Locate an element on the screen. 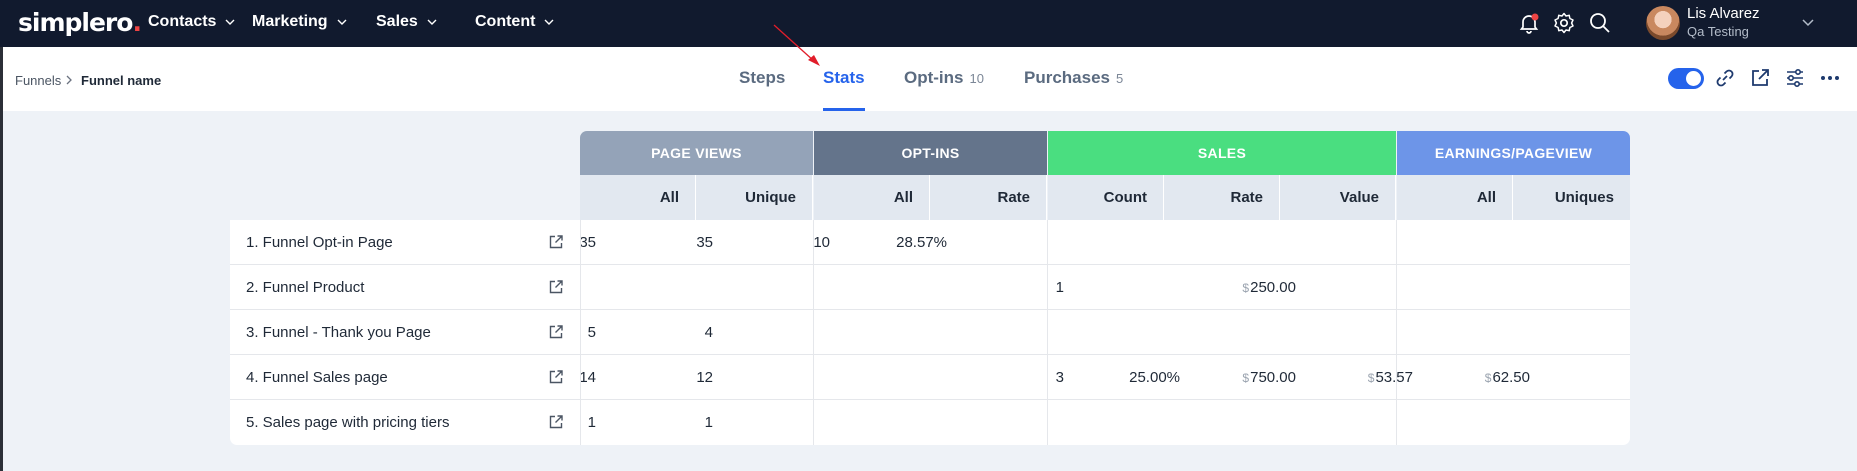 The height and width of the screenshot is (471, 1857). group-opt-ins: OPT-INS is located at coordinates (930, 153).